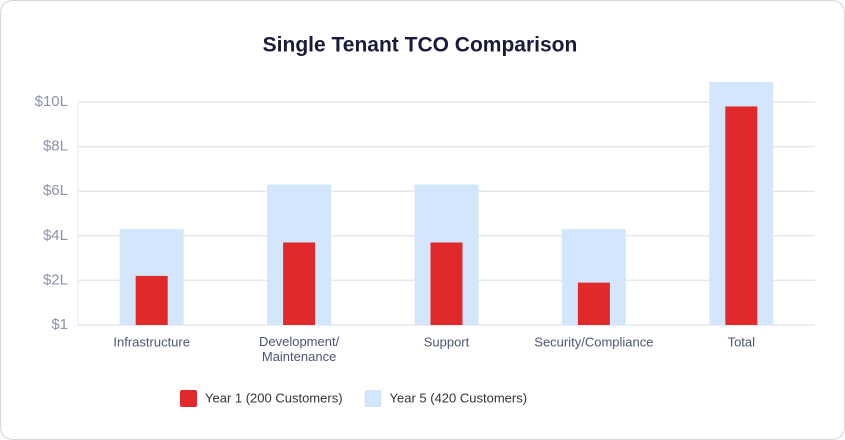  Describe the element at coordinates (55, 235) in the screenshot. I see `y-tick-label: $4L` at that location.